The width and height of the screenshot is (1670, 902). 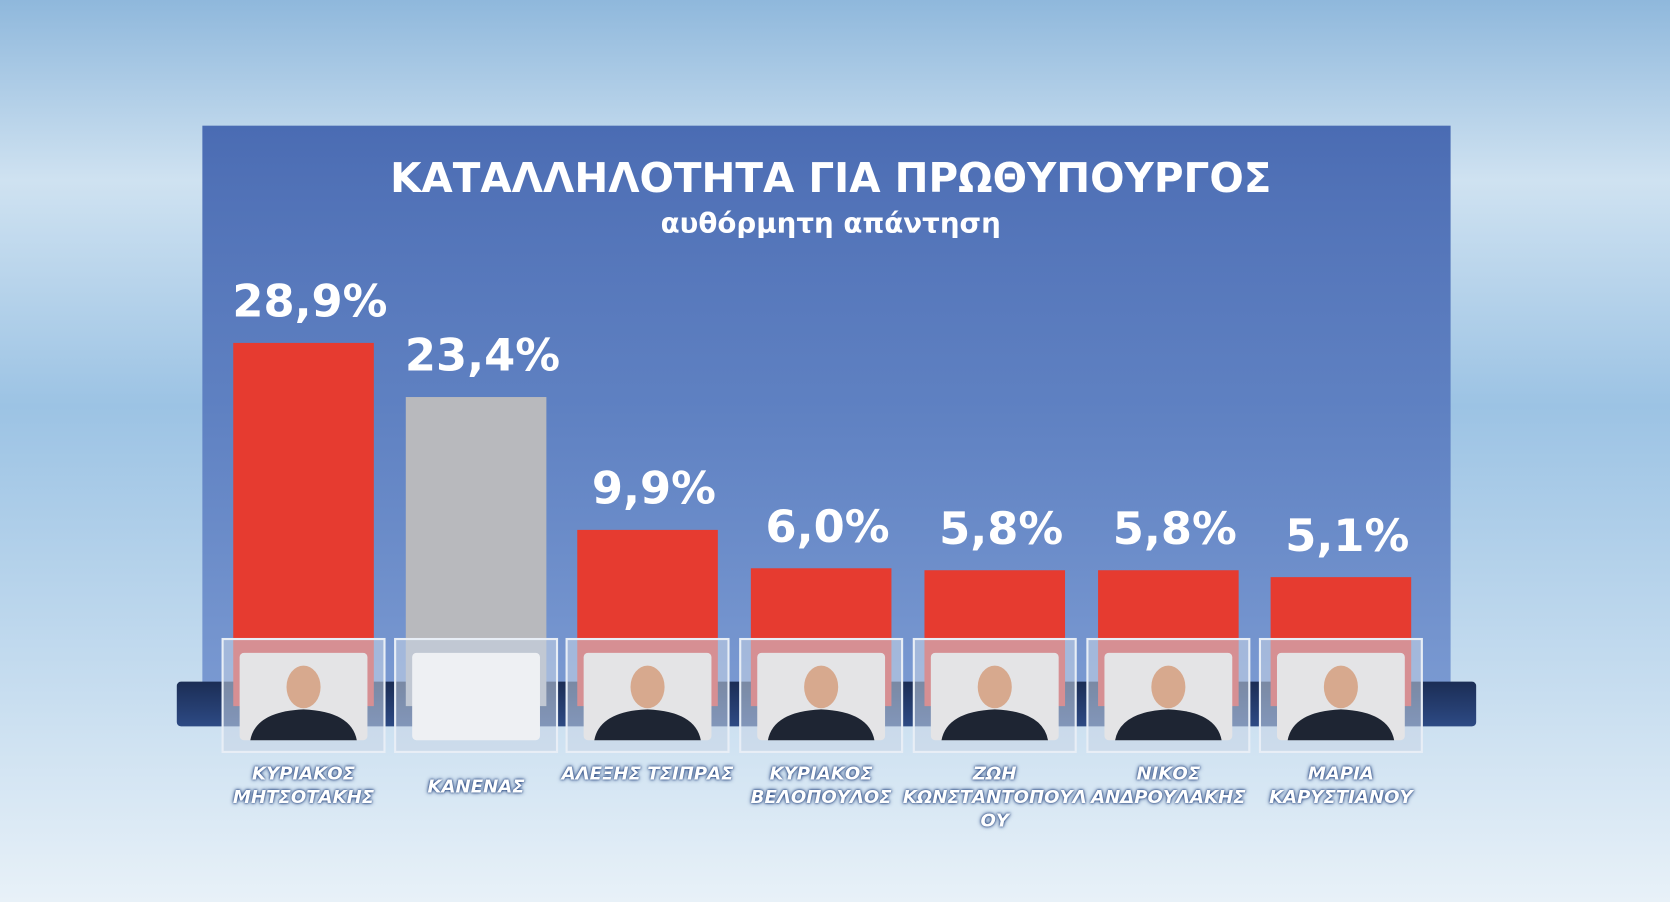 I want to click on x-tick-label: ΖΩΗ ΚΩΝΣΤΑΝΤΟΠΟΥΛΟΥ, so click(x=994, y=797).